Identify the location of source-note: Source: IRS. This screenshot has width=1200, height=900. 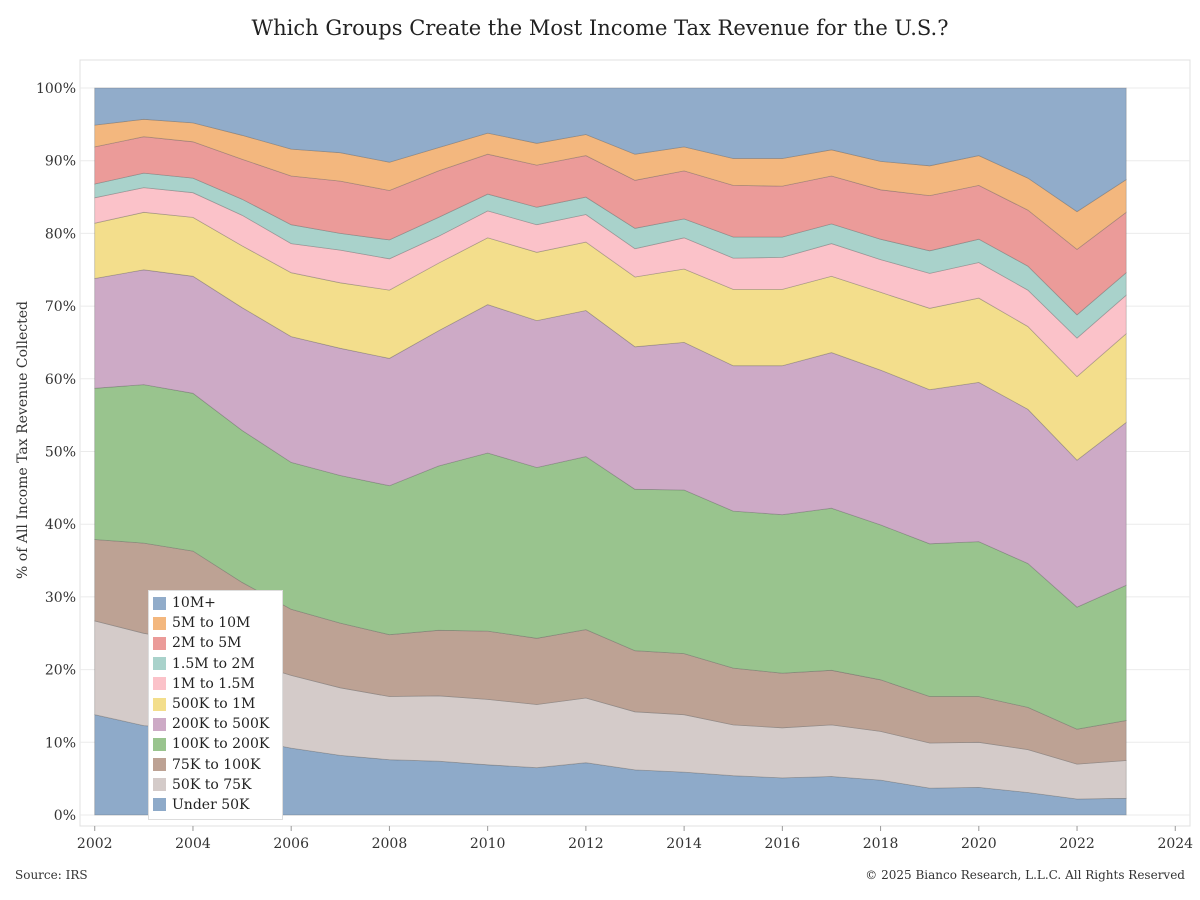
(51, 875).